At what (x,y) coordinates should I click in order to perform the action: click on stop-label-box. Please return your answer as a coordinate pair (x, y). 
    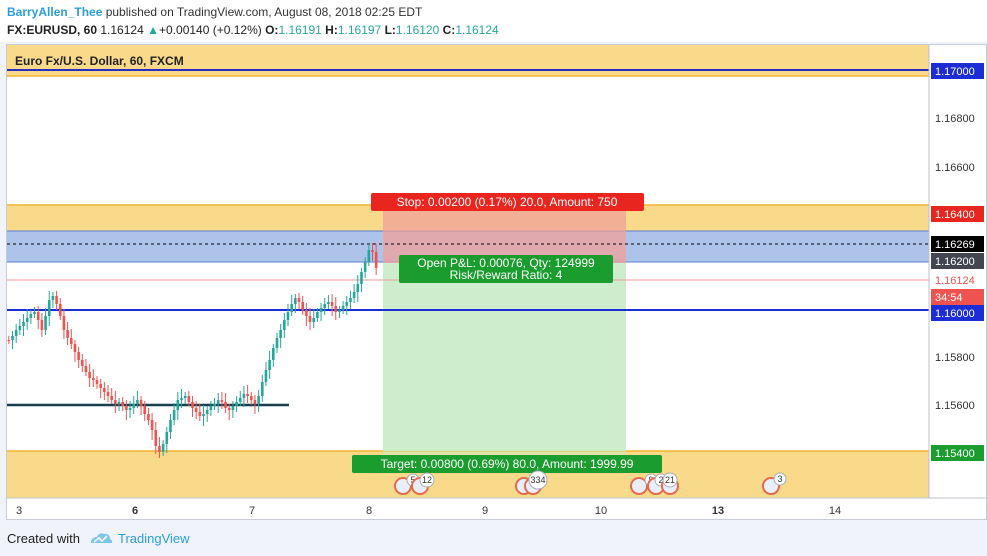
    Looking at the image, I should click on (507, 202).